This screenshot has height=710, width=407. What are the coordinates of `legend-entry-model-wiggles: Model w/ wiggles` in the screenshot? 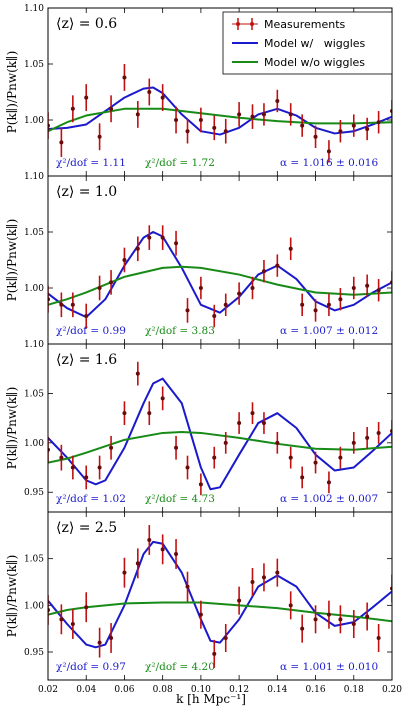 It's located at (299, 43).